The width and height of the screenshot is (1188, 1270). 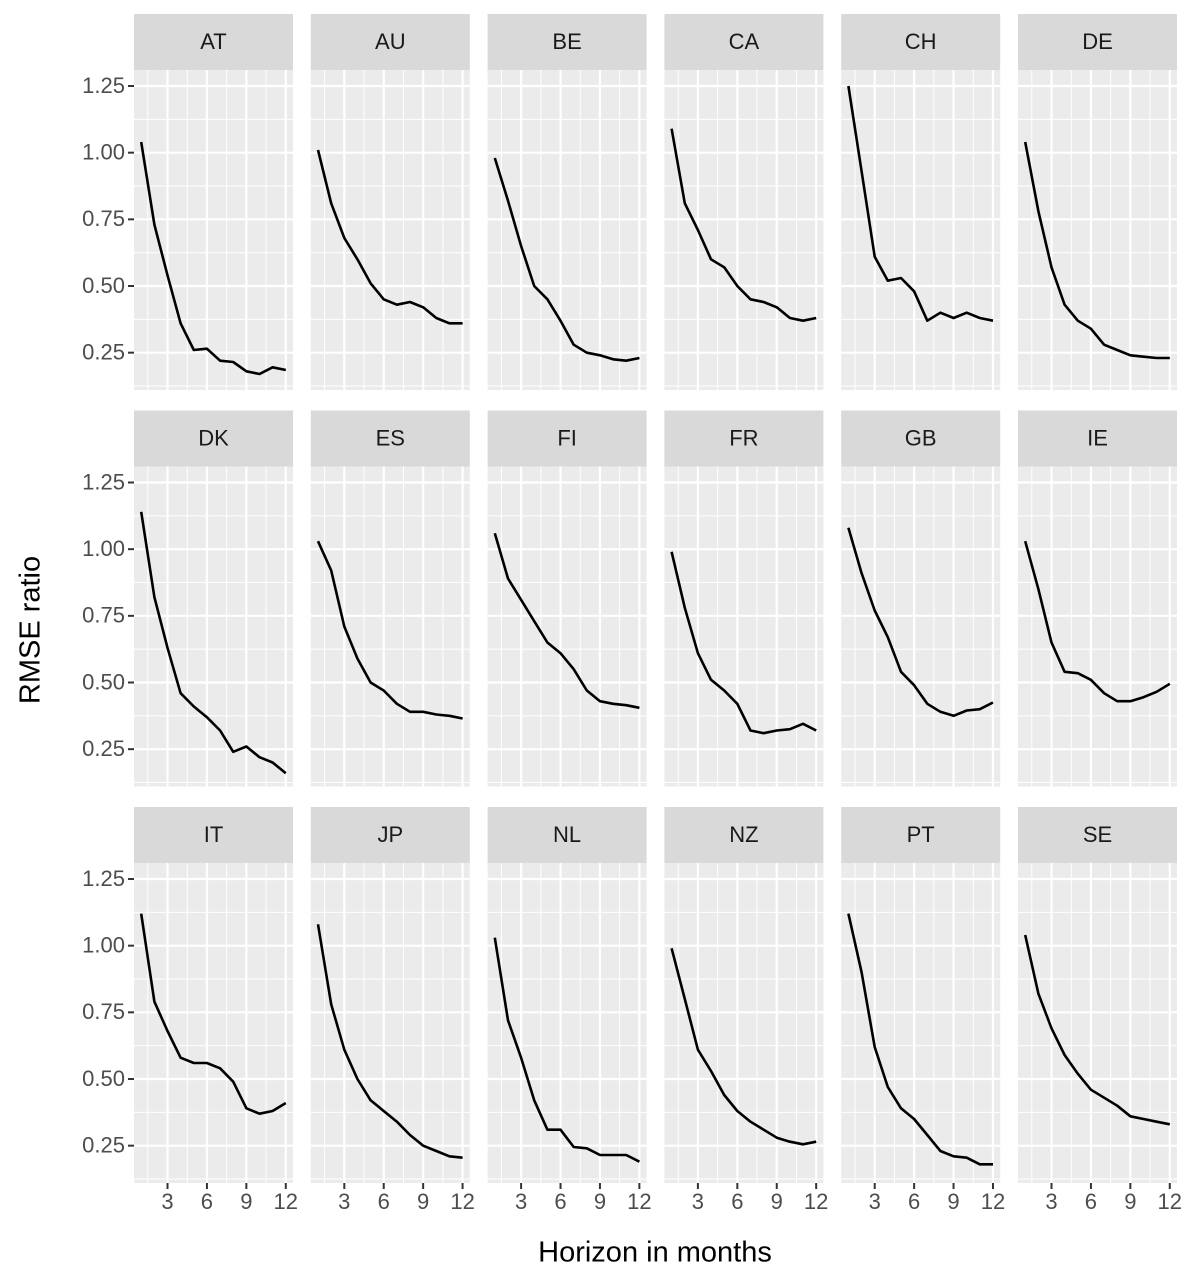 I want to click on strip-label: IE, so click(x=1097, y=437).